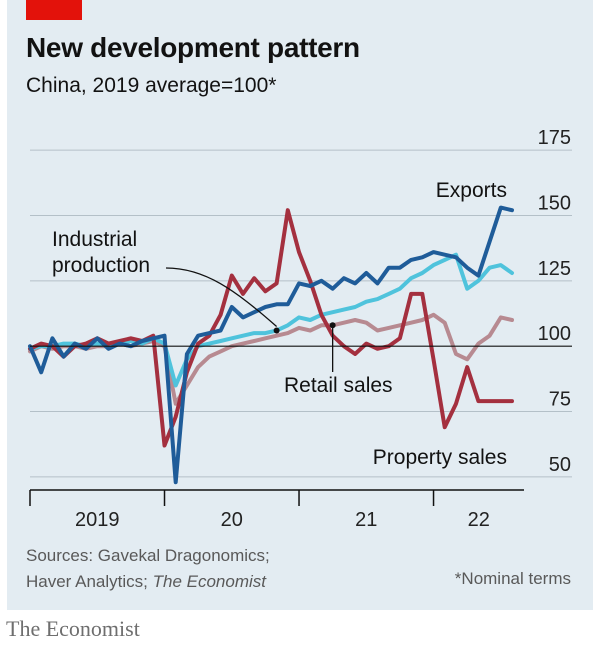 The image size is (599, 646). Describe the element at coordinates (101, 265) in the screenshot. I see `label-industrial-production-line-2: production` at that location.